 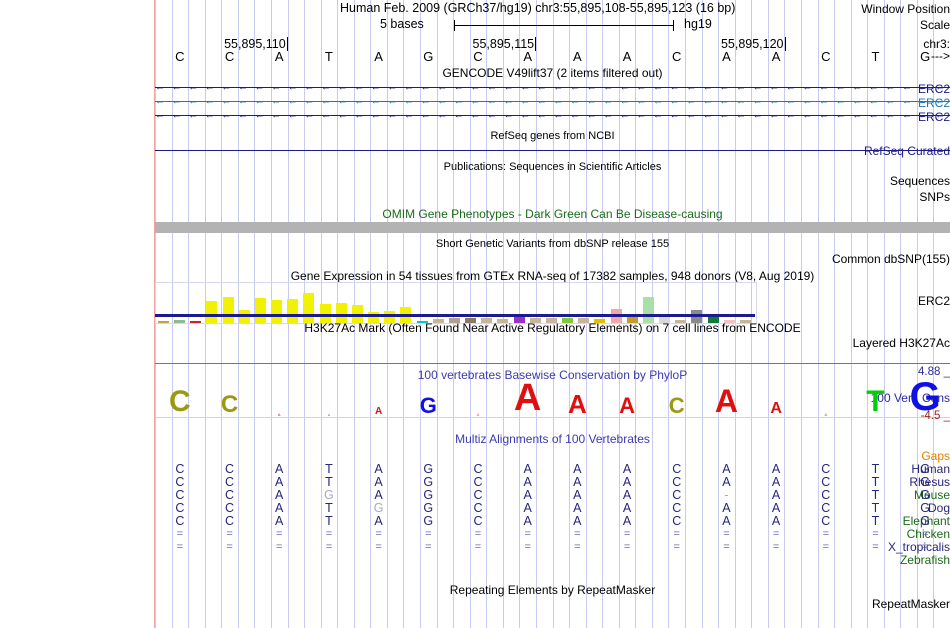 What do you see at coordinates (918, 547) in the screenshot?
I see `species-label-x_tropicalis: X_tropicalis` at bounding box center [918, 547].